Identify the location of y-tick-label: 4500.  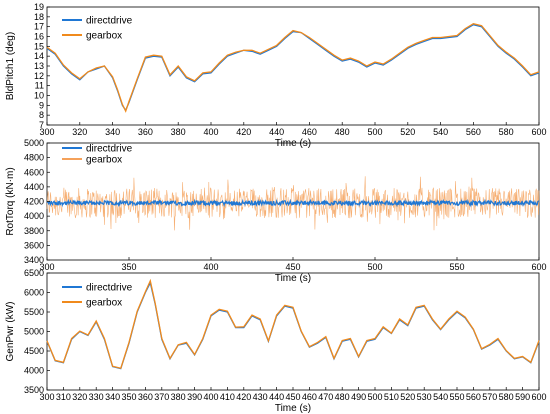
(34, 351).